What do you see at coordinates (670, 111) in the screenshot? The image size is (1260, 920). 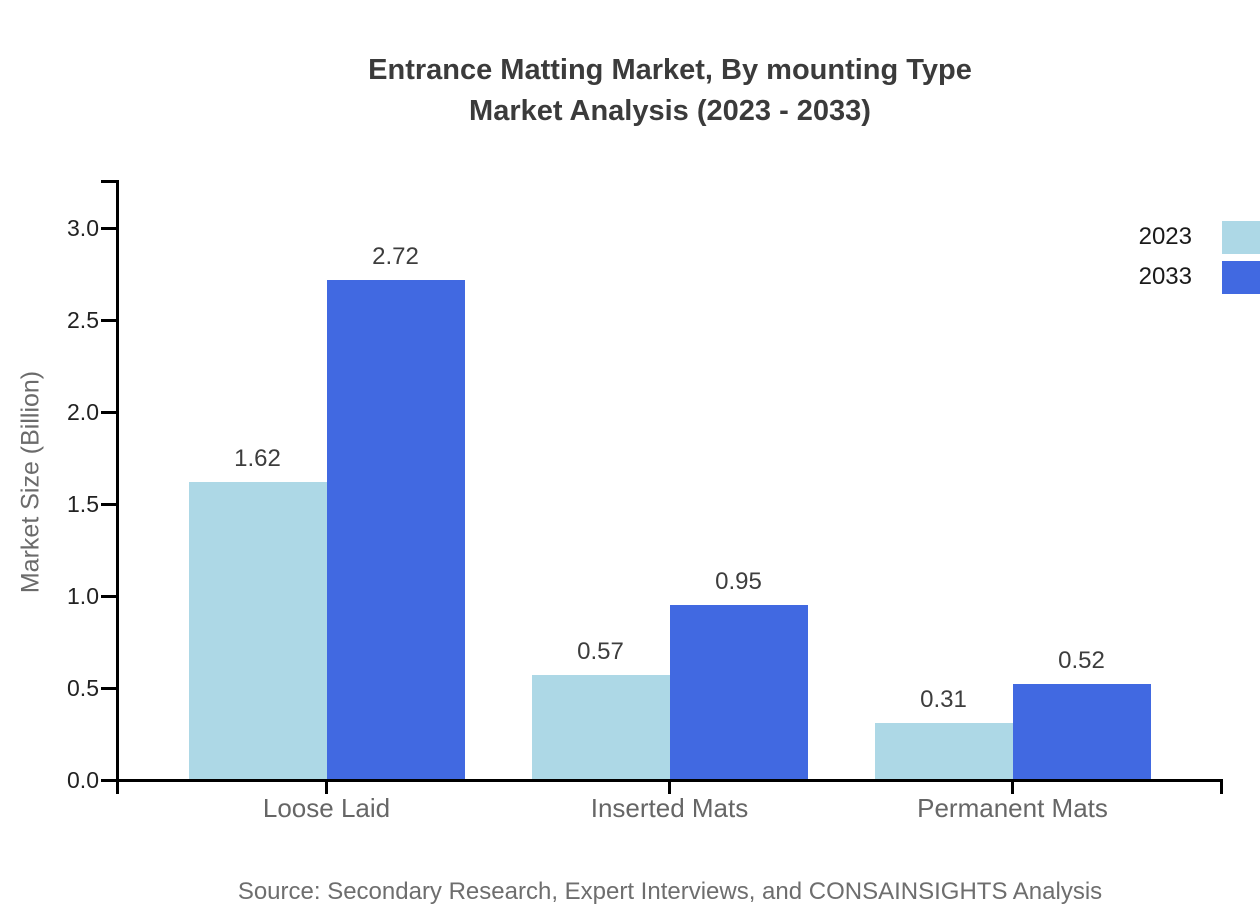 I see `chart-title-line2: Market Analysis (2023 - 2033)` at bounding box center [670, 111].